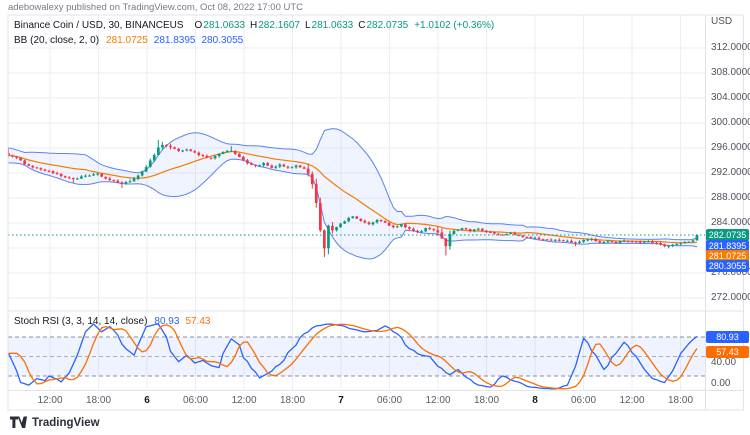  Describe the element at coordinates (727, 246) in the screenshot. I see `price-badge: 281.8395` at that location.